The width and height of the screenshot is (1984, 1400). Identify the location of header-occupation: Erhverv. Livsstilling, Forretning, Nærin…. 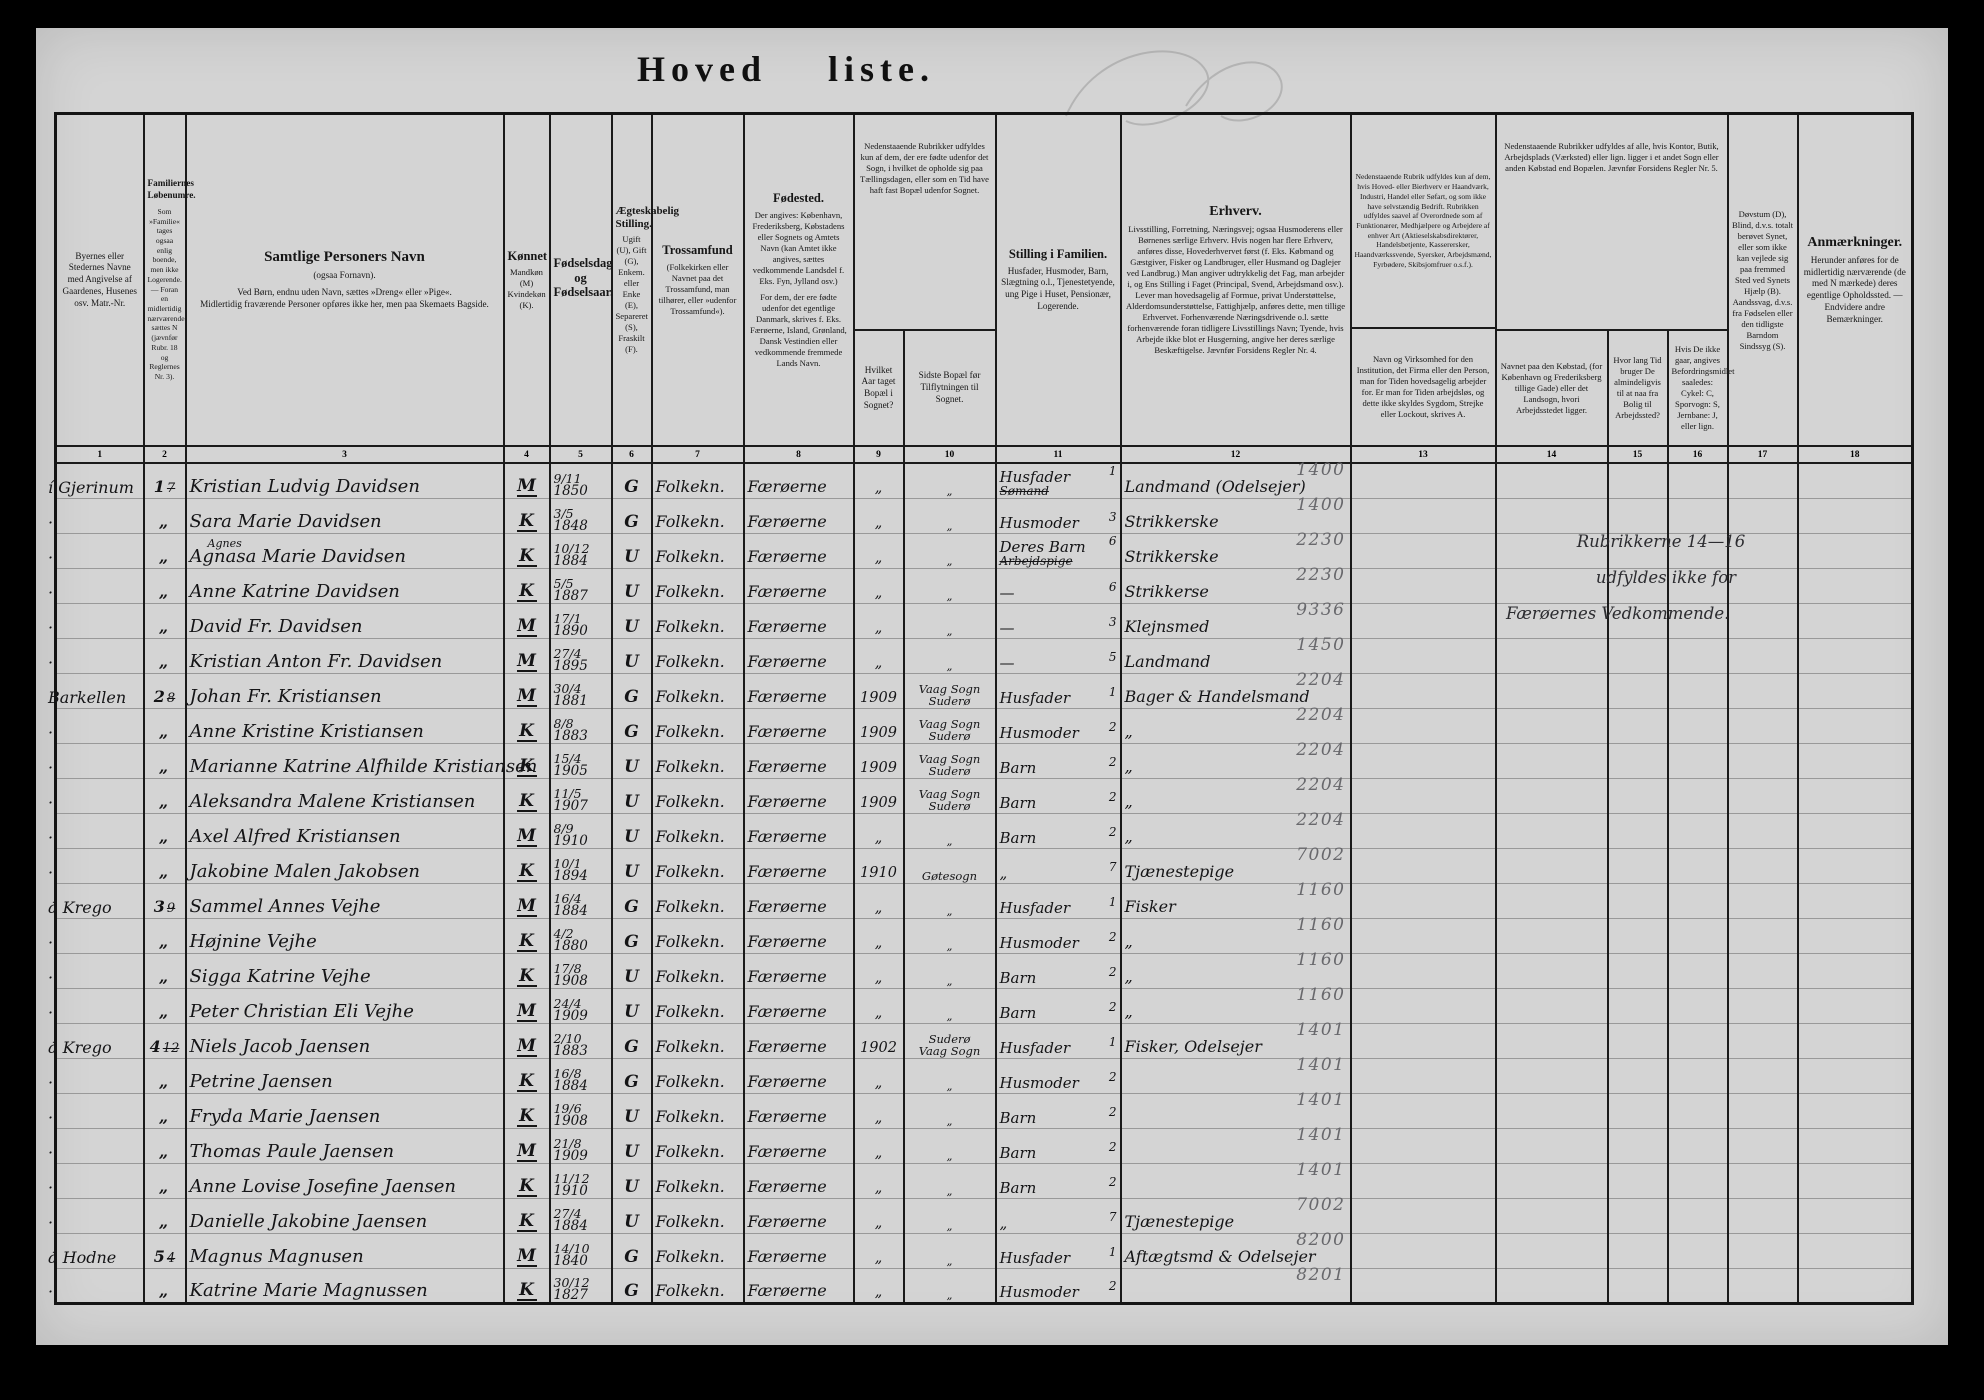
(1235, 279).